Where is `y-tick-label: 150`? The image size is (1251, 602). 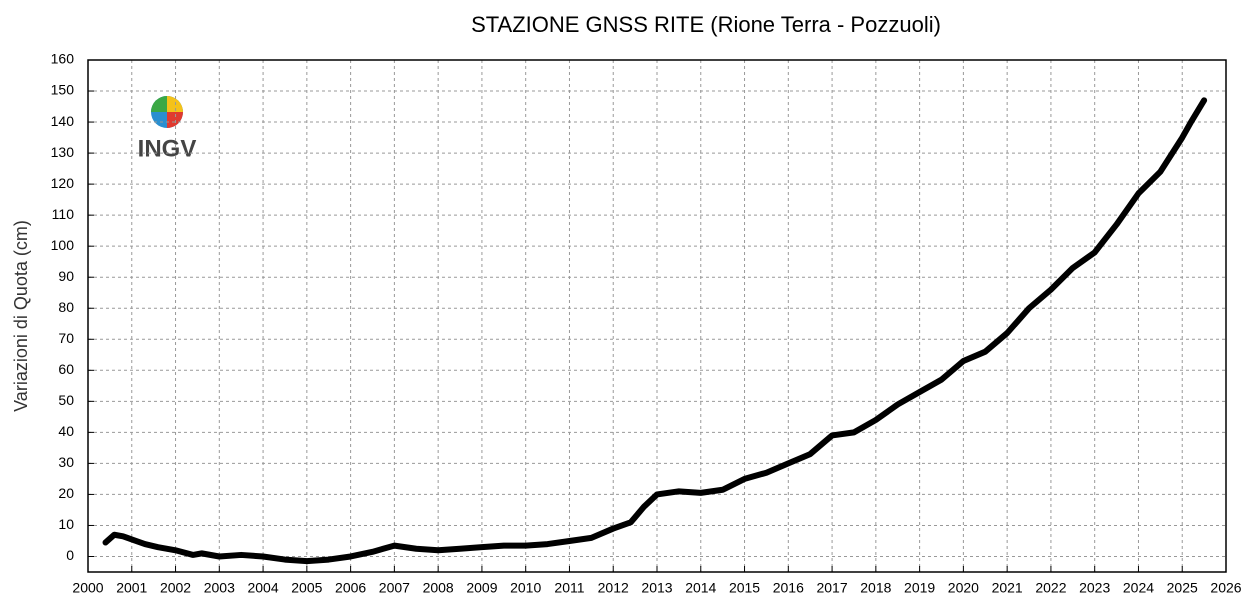 y-tick-label: 150 is located at coordinates (63, 90).